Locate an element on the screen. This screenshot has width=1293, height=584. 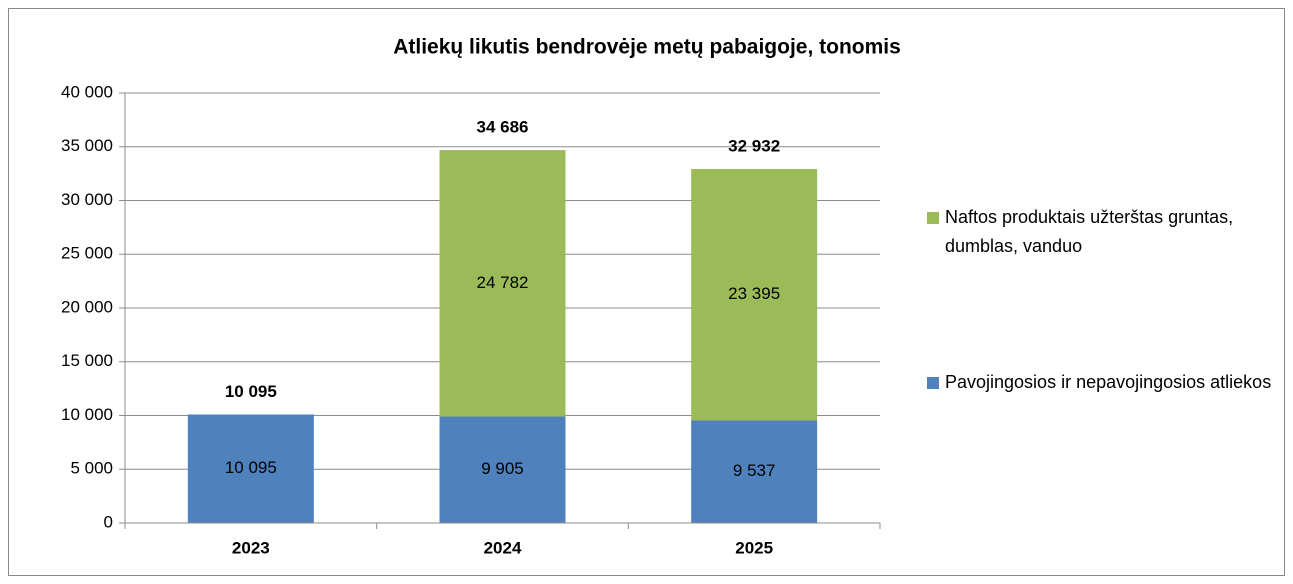
y-tick-label: 5 000 is located at coordinates (91, 468).